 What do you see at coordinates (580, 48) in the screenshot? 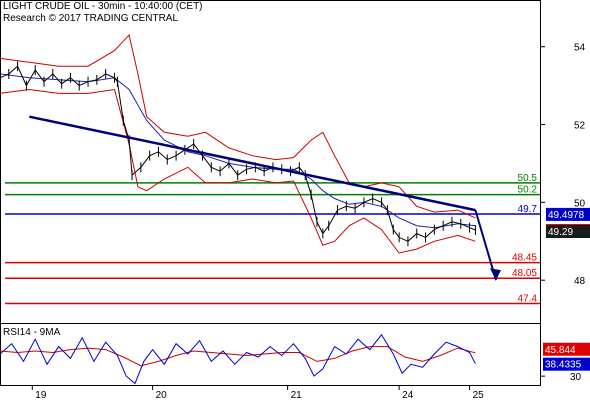
I see `y-tick-label-54: 54` at bounding box center [580, 48].